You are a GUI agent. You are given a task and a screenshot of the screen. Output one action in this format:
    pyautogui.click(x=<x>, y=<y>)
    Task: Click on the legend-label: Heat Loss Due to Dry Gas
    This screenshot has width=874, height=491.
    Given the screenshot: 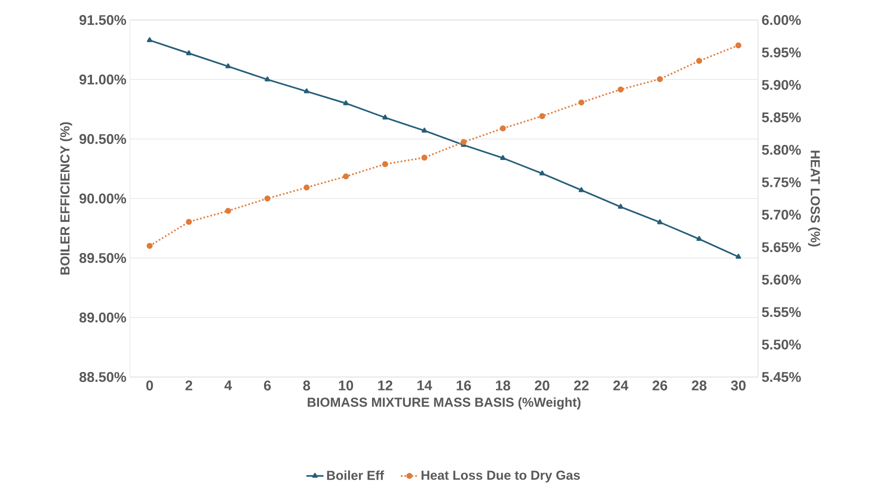 What is the action you would take?
    pyautogui.click(x=501, y=476)
    